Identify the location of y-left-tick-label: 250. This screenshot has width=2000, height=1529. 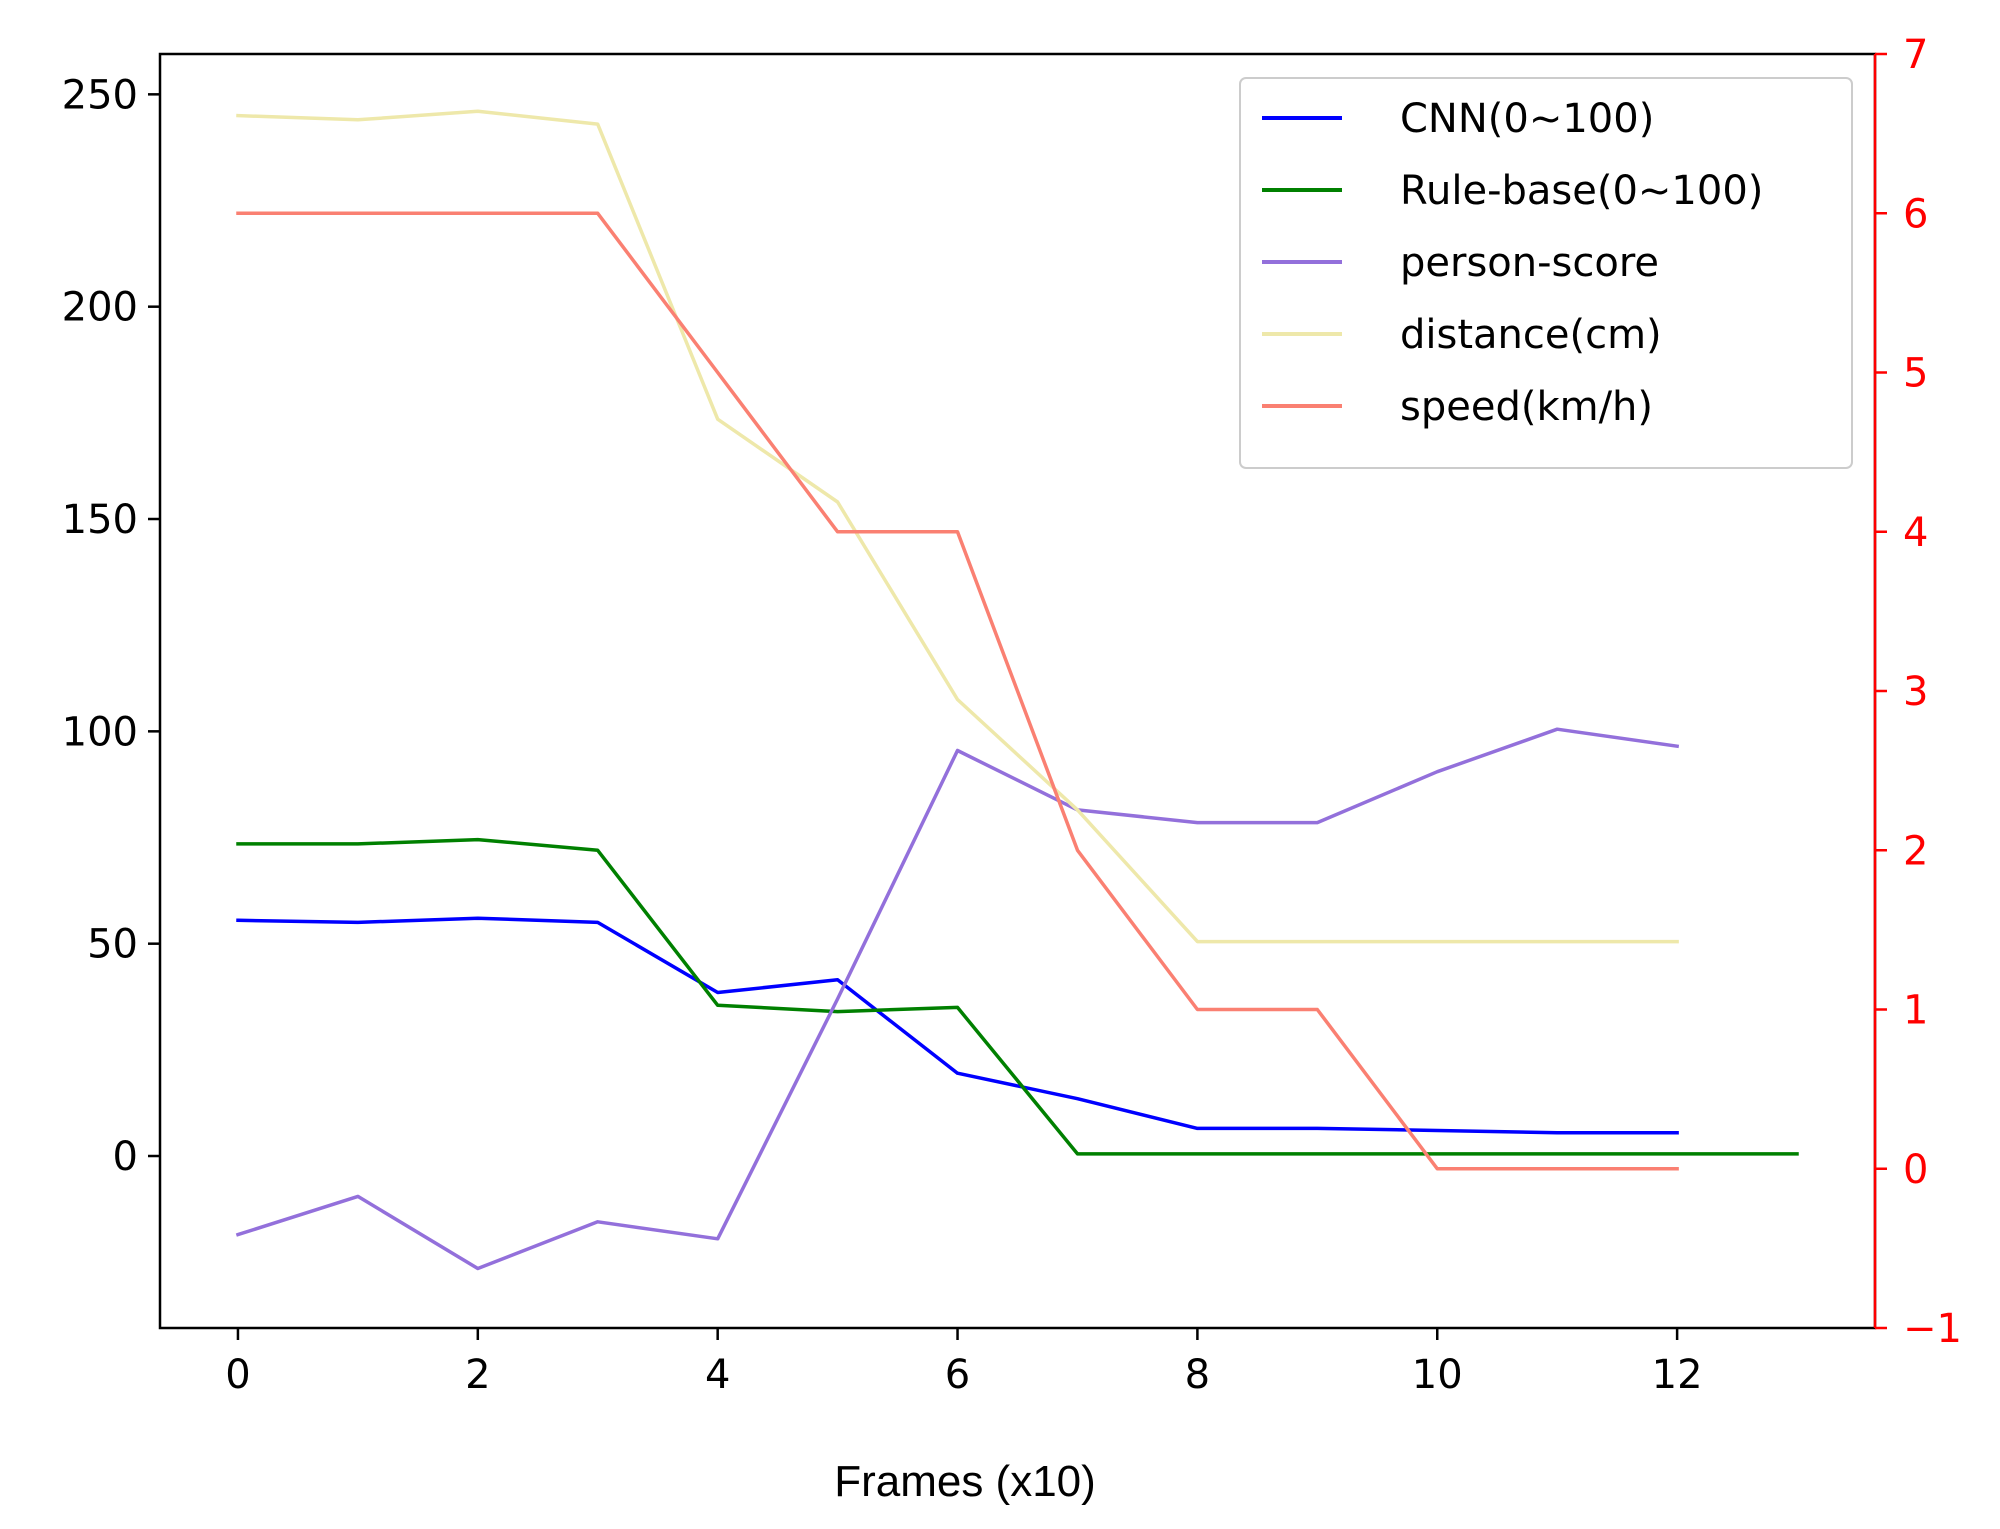
(100, 95).